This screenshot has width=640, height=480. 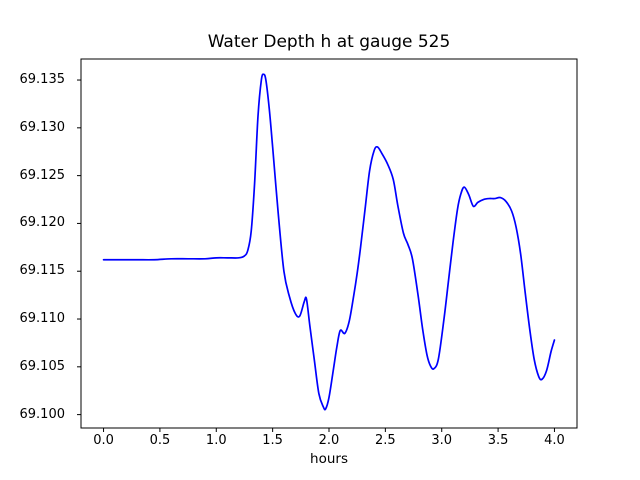 I want to click on x-tick-label: 3.5, so click(x=498, y=440).